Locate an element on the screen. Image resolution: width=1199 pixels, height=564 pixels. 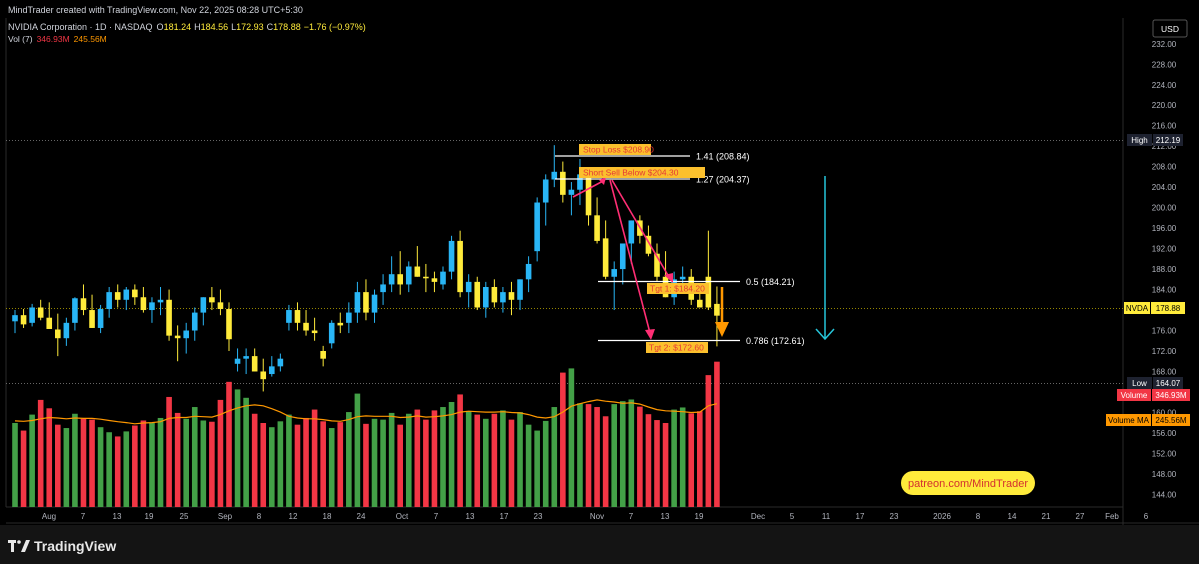
price-tick: 156.00 is located at coordinates (1164, 433).